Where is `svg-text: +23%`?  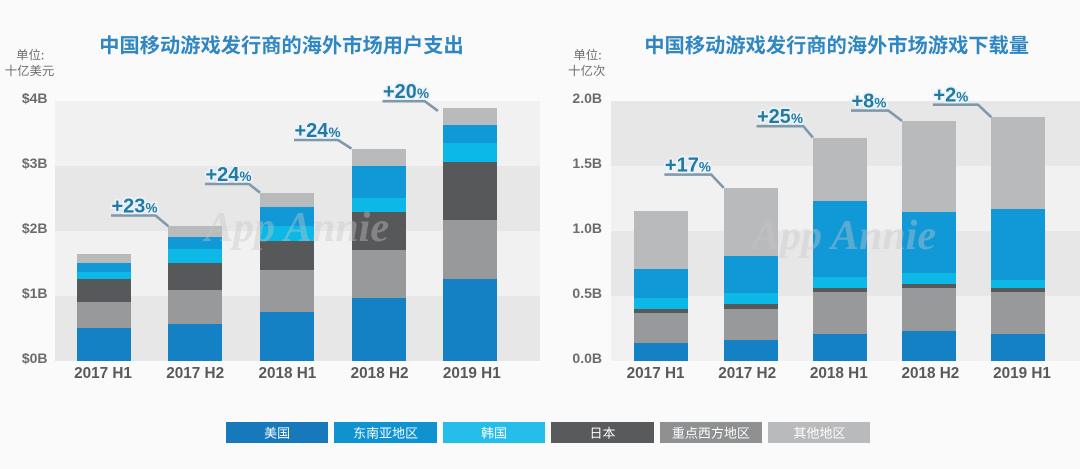 svg-text: +23% is located at coordinates (135, 206).